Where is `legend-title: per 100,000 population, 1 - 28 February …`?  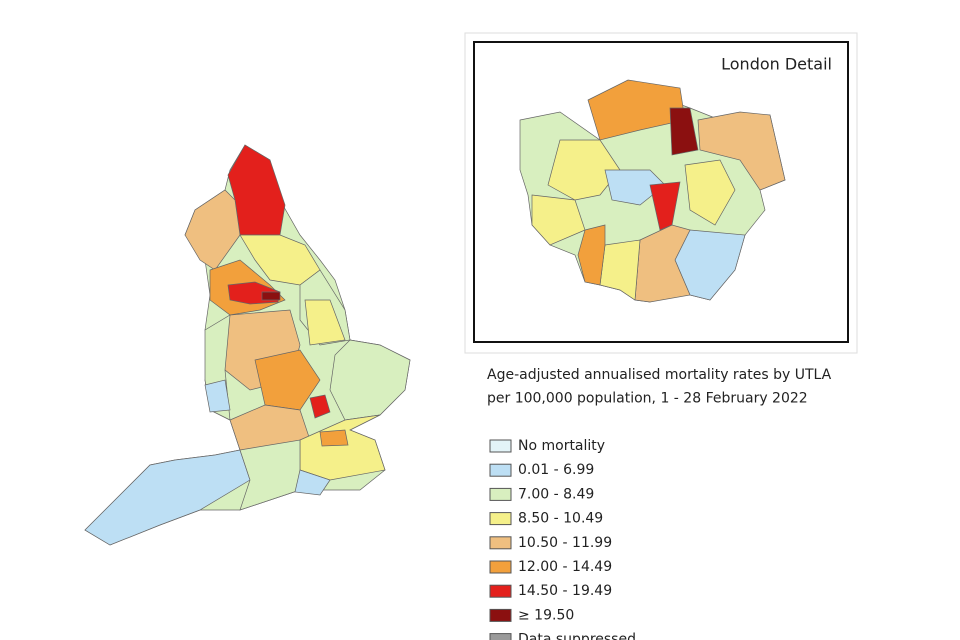 legend-title: per 100,000 population, 1 - 28 February … is located at coordinates (647, 399).